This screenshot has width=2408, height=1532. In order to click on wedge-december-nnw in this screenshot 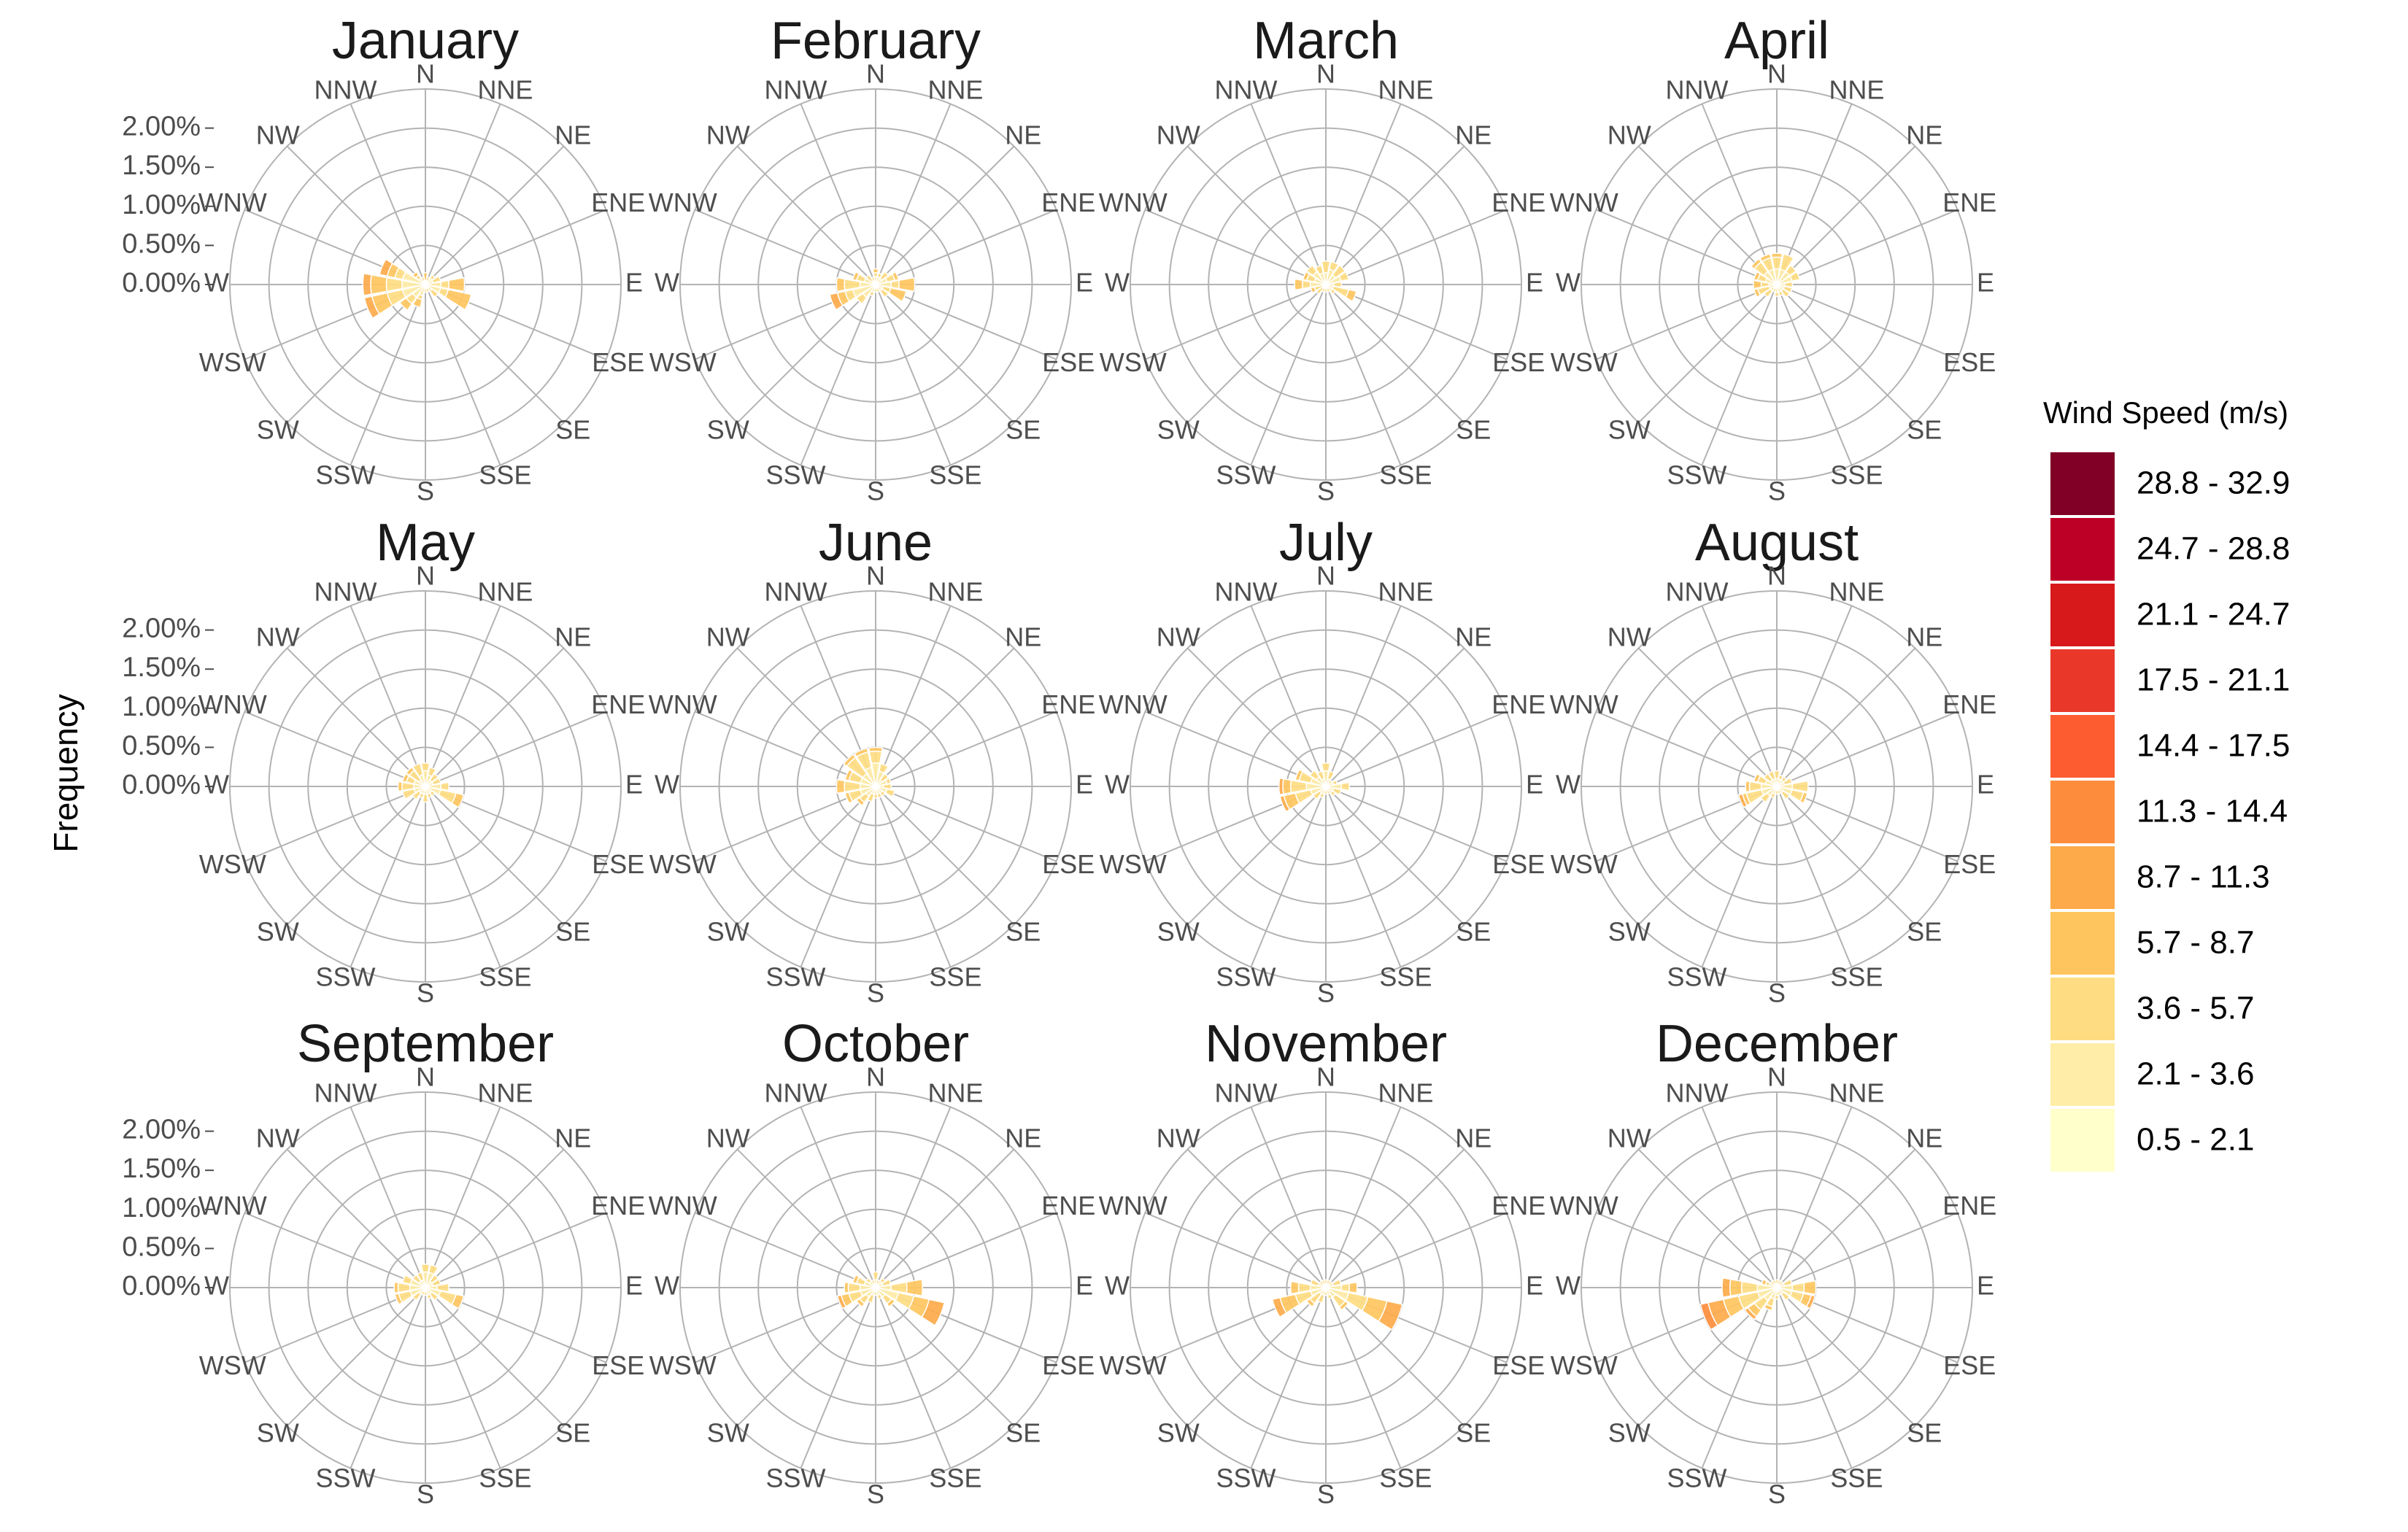, I will do `click(1775, 1282)`.